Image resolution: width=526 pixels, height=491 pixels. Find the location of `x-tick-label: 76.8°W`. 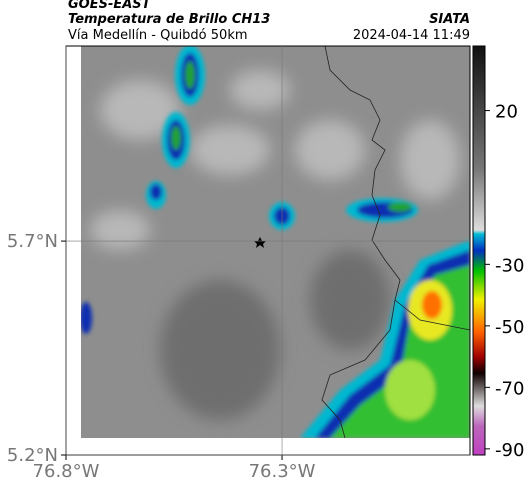

x-tick-label: 76.8°W is located at coordinates (66, 471).